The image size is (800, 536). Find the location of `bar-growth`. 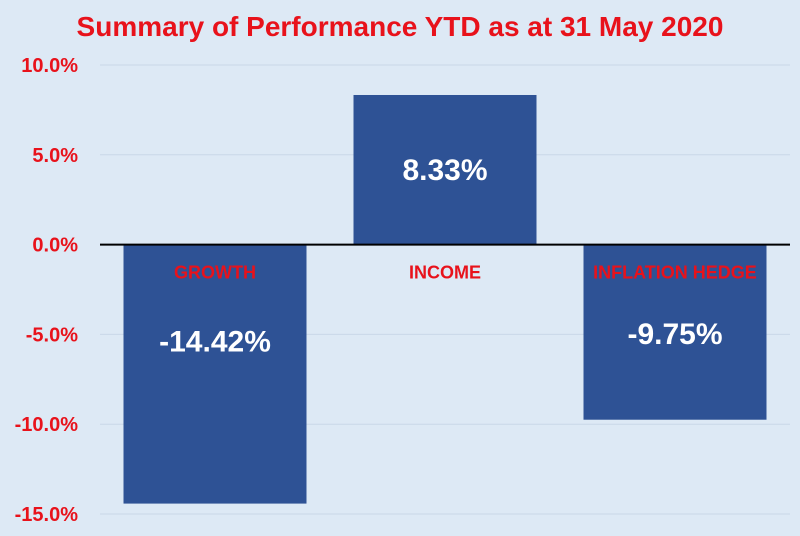

bar-growth is located at coordinates (215, 374).